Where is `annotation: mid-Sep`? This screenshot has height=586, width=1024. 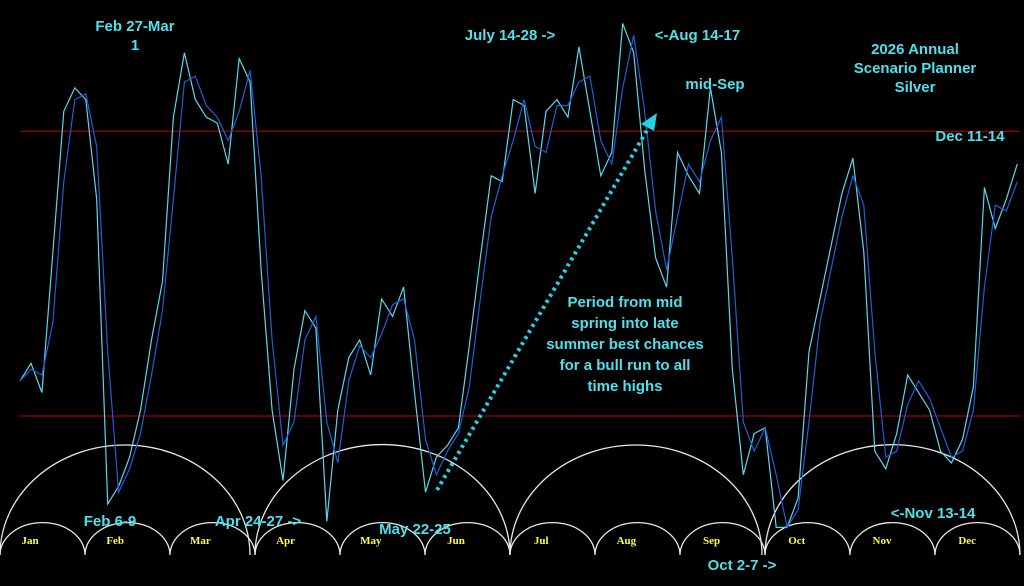 annotation: mid-Sep is located at coordinates (715, 84).